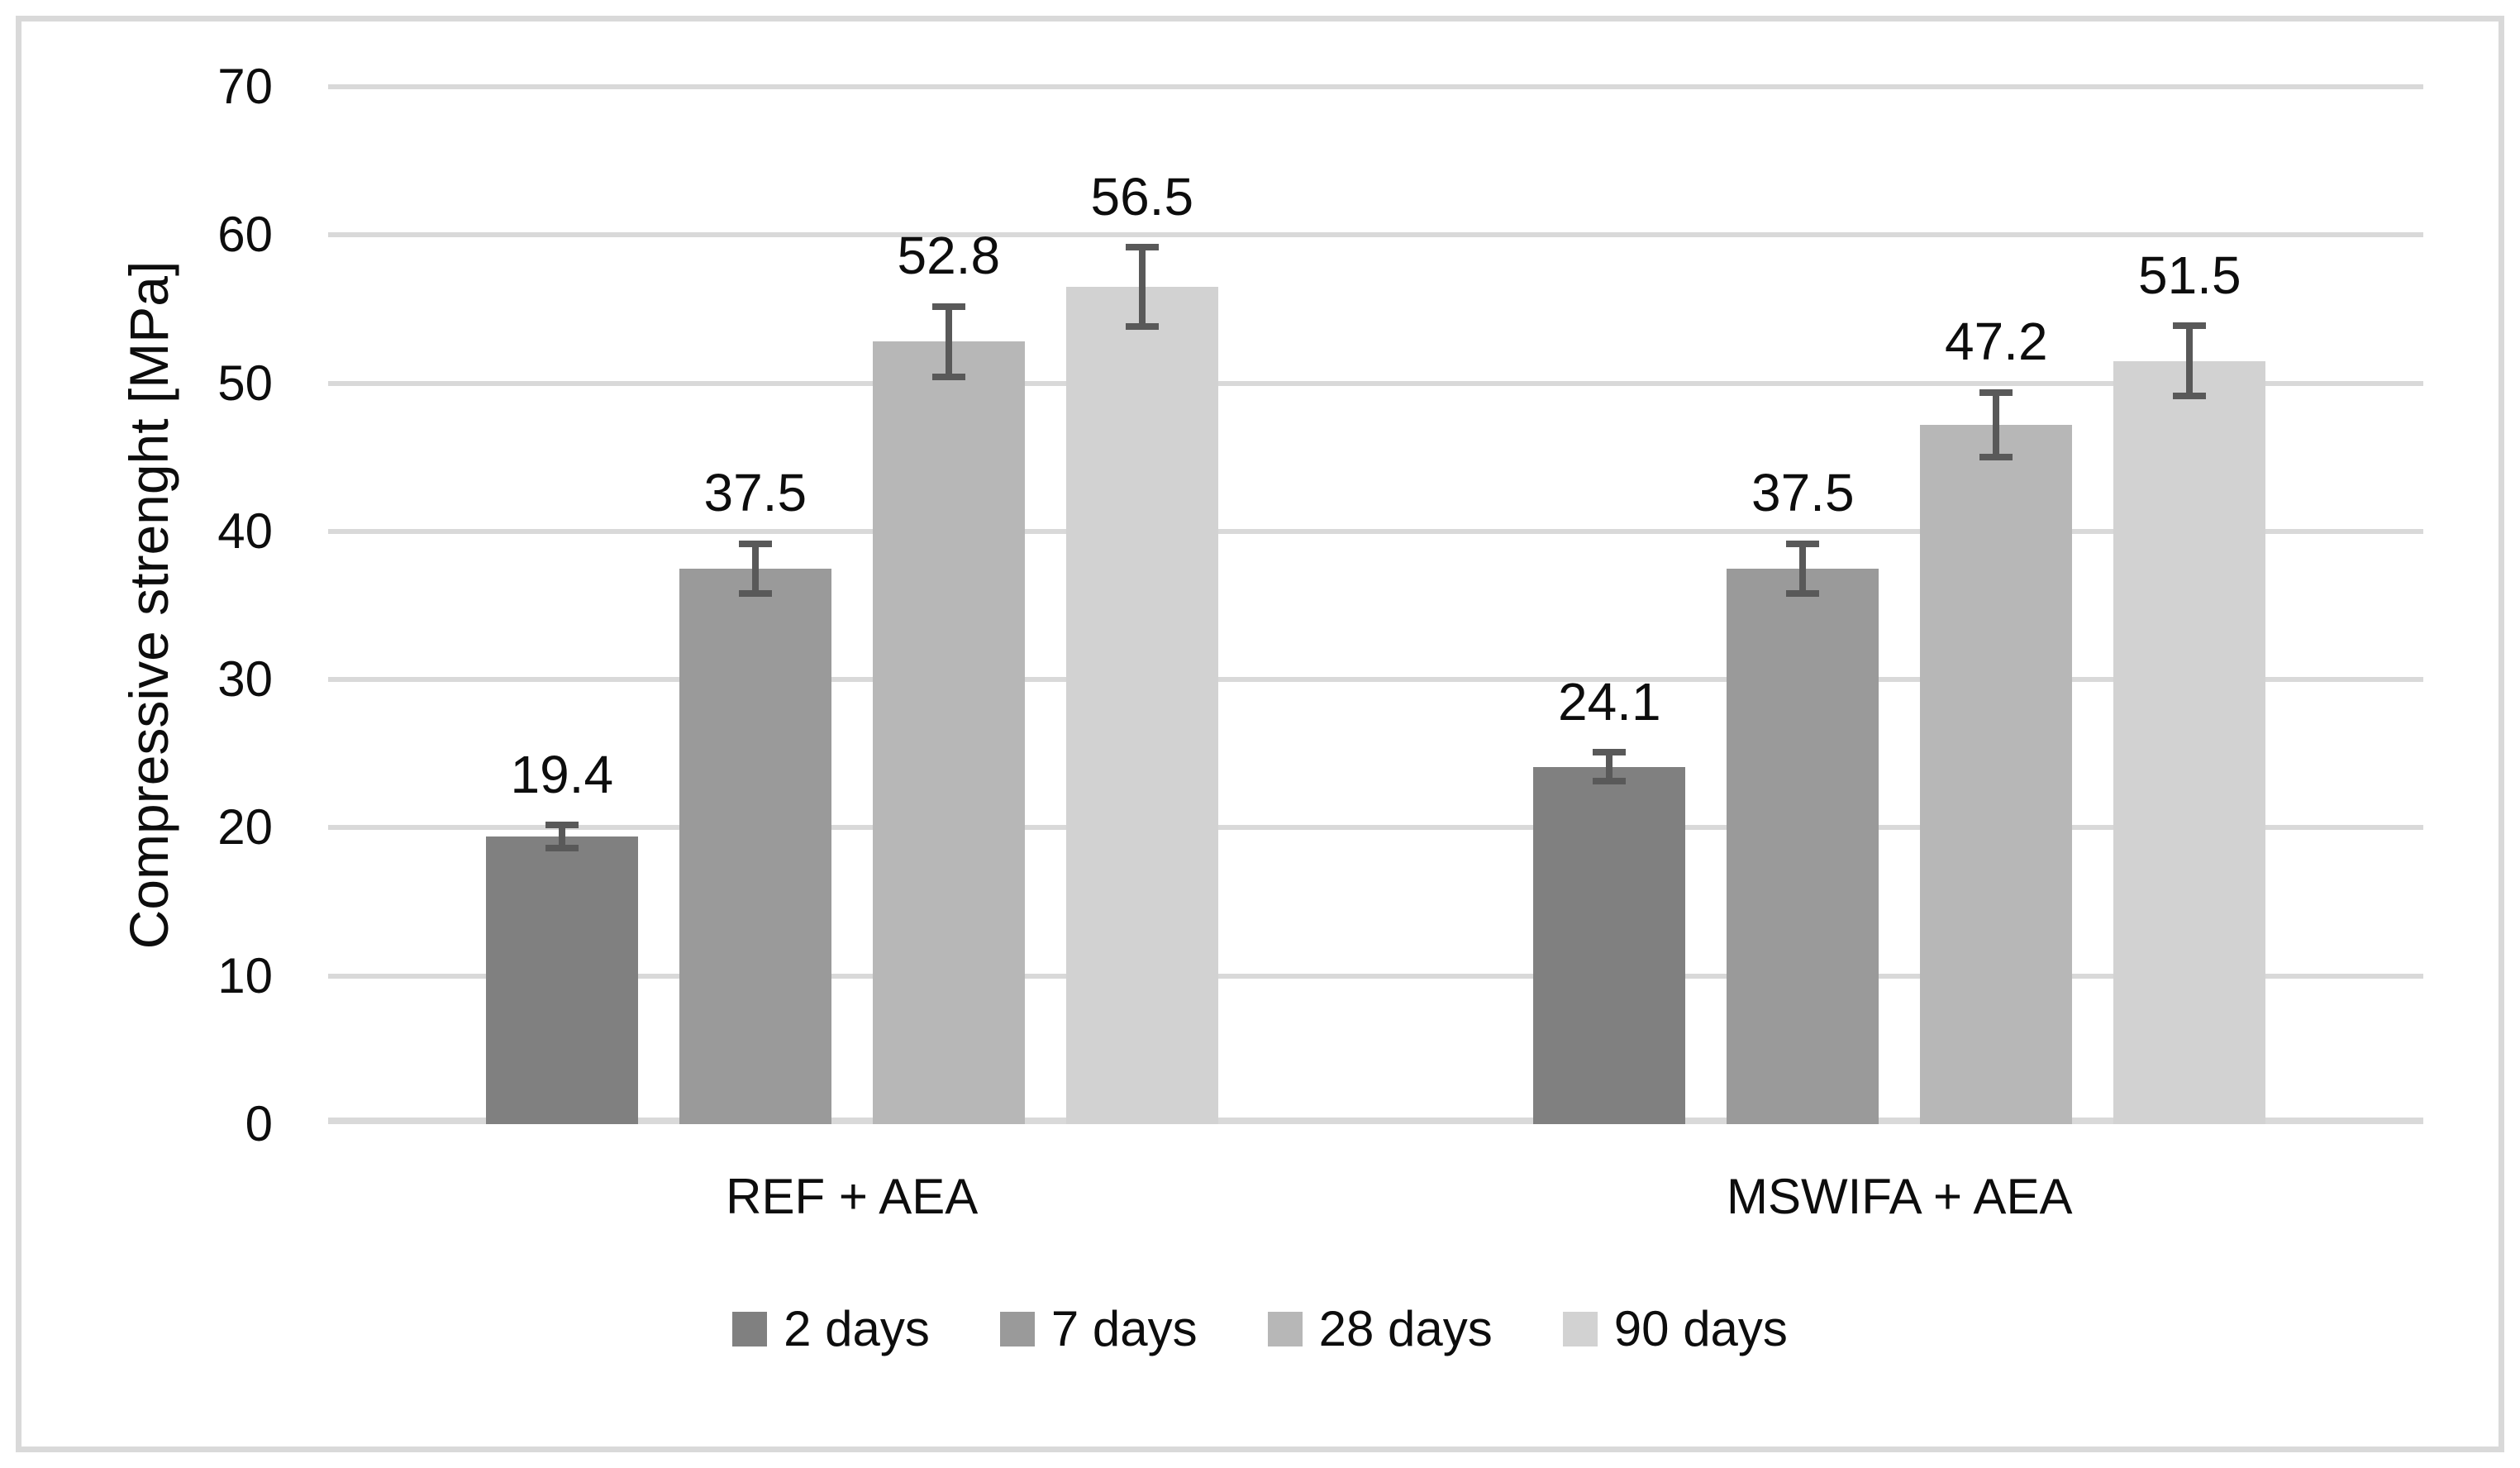  Describe the element at coordinates (245, 235) in the screenshot. I see `y-tick-label: 60` at that location.